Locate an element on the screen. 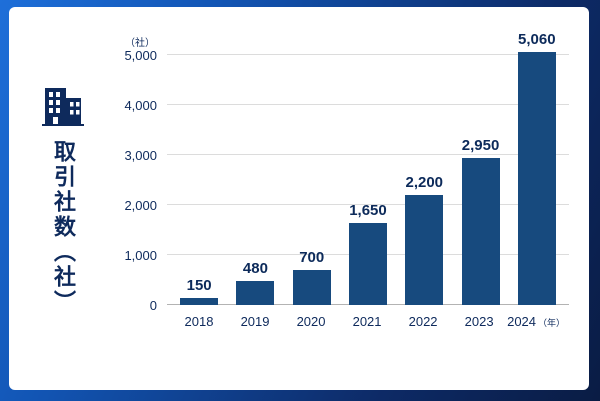 This screenshot has width=600, height=401. x-tick-label: 2020 is located at coordinates (311, 321).